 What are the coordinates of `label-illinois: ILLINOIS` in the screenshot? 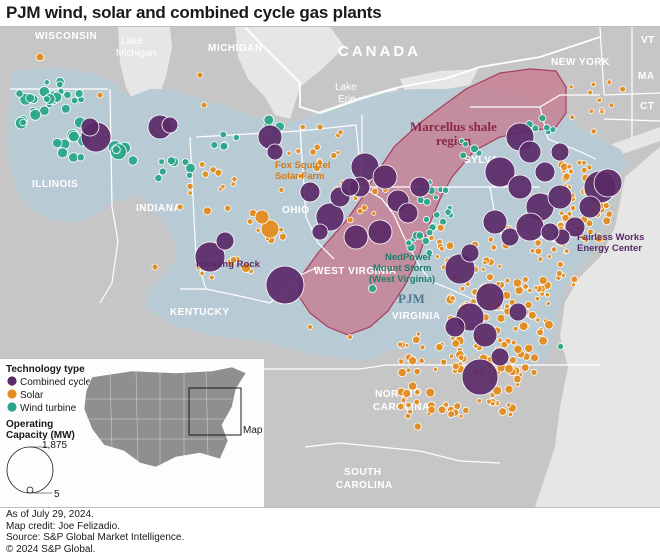 It's located at (55, 184).